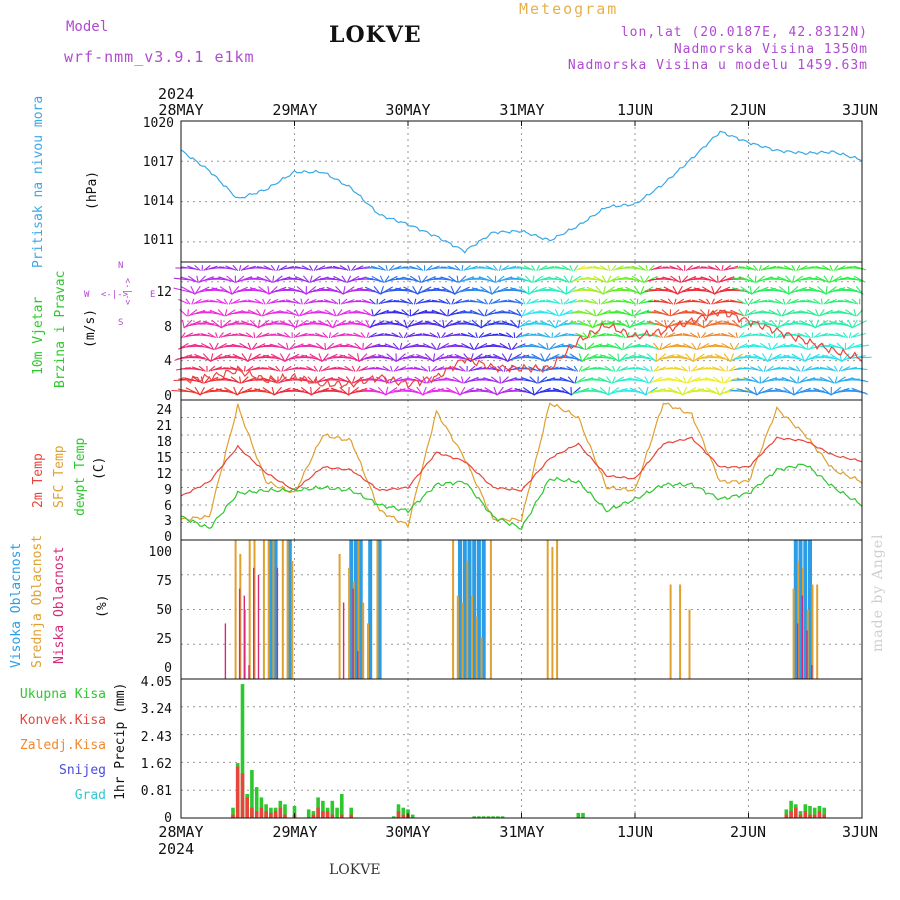  I want to click on cloud-ticks: 0 25 50 75 100, so click(160, 610).